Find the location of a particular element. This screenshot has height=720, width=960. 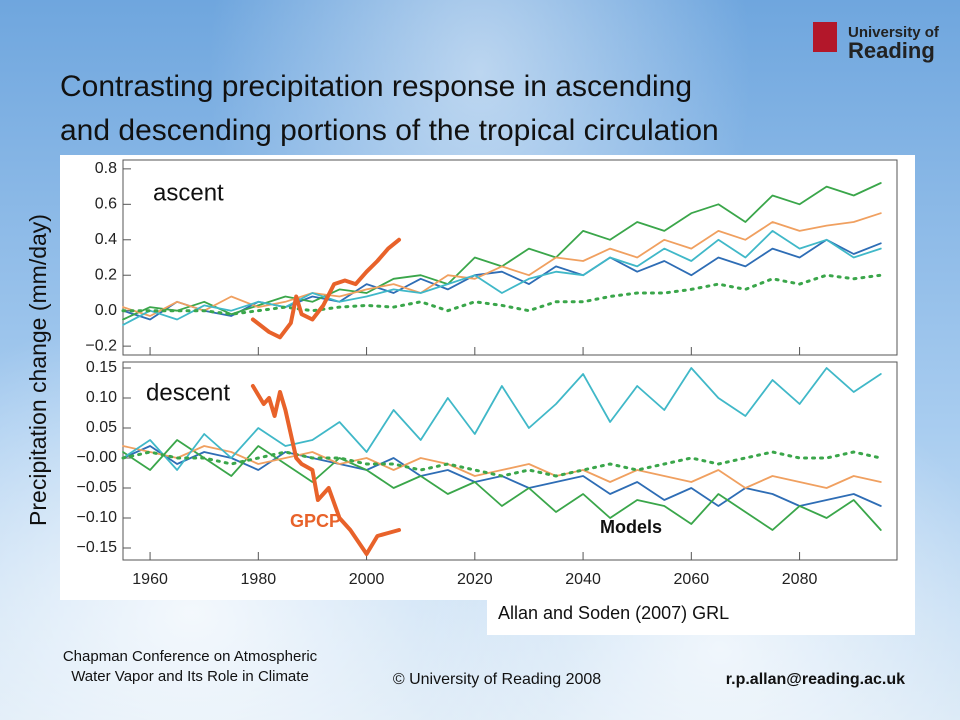

panel-label: descent is located at coordinates (188, 392).